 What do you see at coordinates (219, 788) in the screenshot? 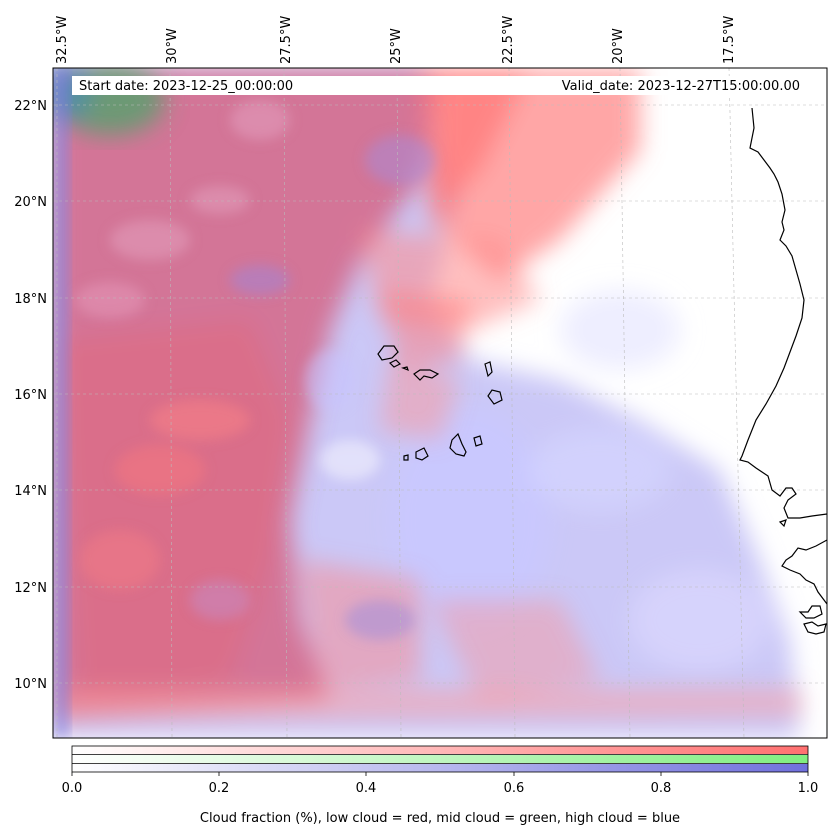
I see `colorbar-tick-1: 0.2` at bounding box center [219, 788].